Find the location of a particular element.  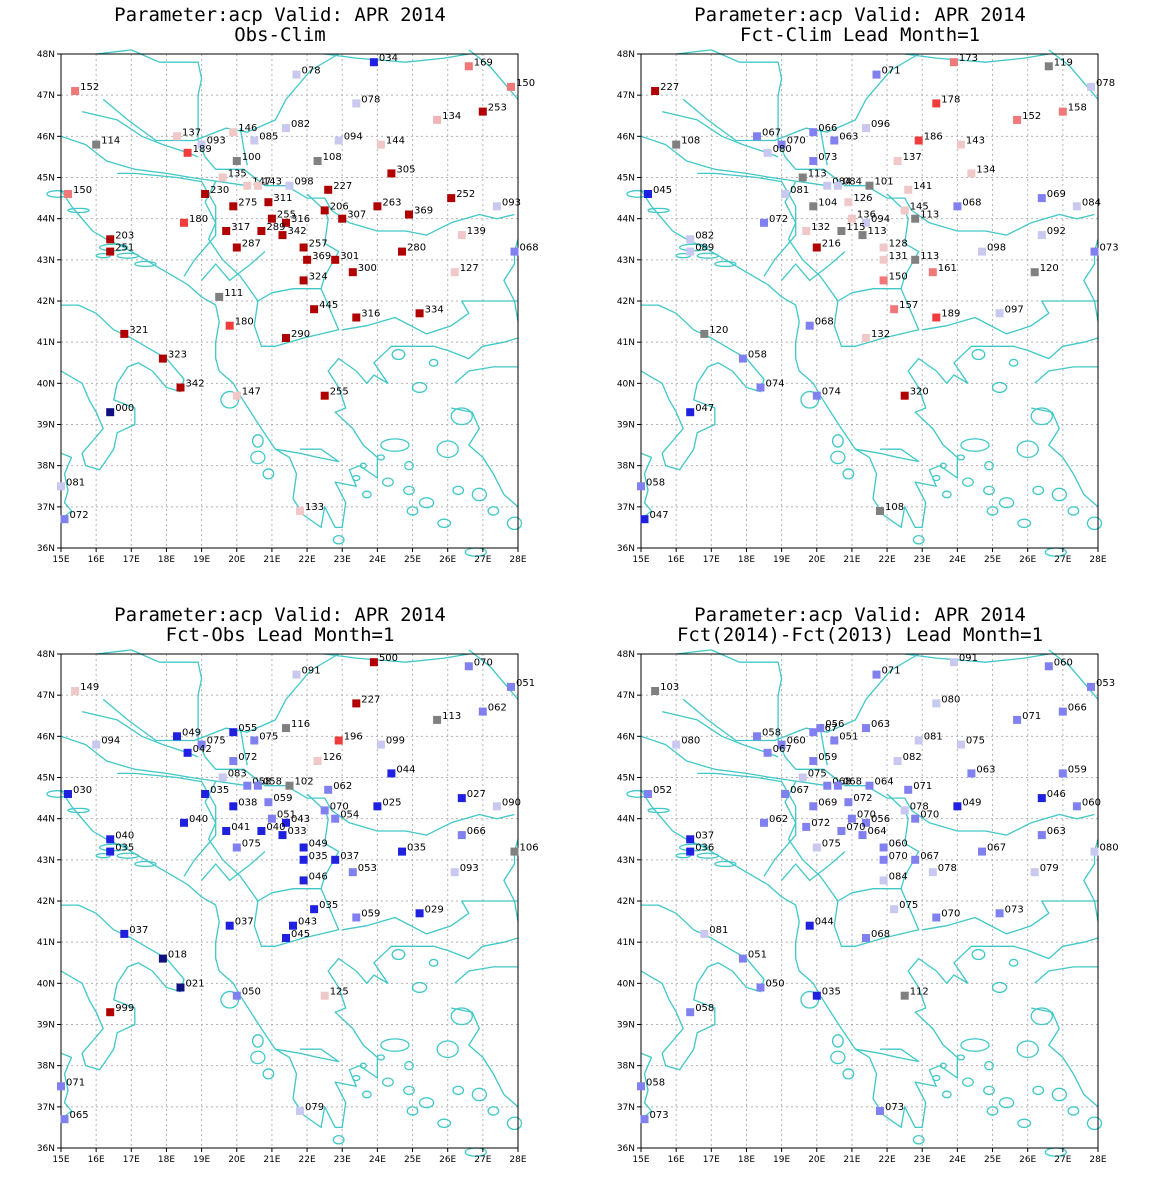

station-value-label: 059 is located at coordinates (1077, 769).